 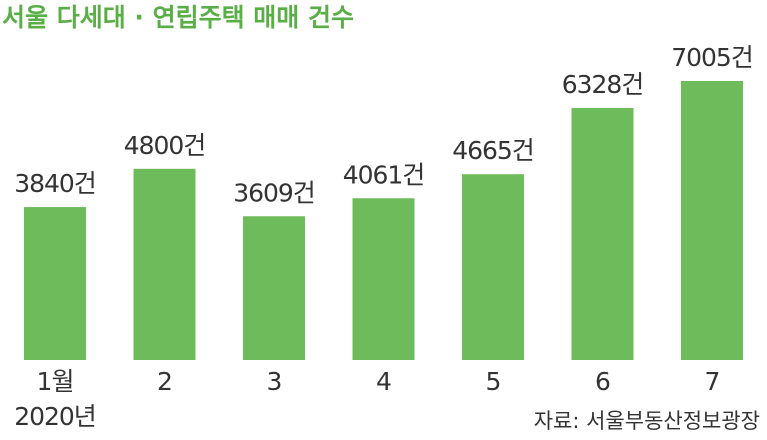 What do you see at coordinates (647, 421) in the screenshot?
I see `source: 자료: 서울부동산정보광장` at bounding box center [647, 421].